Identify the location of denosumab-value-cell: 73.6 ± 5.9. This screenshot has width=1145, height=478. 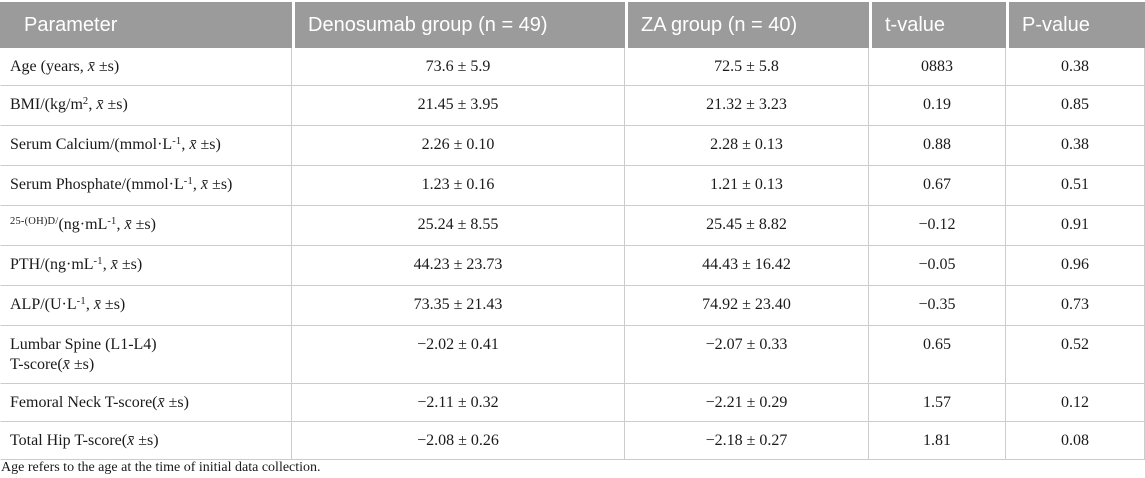
(458, 67).